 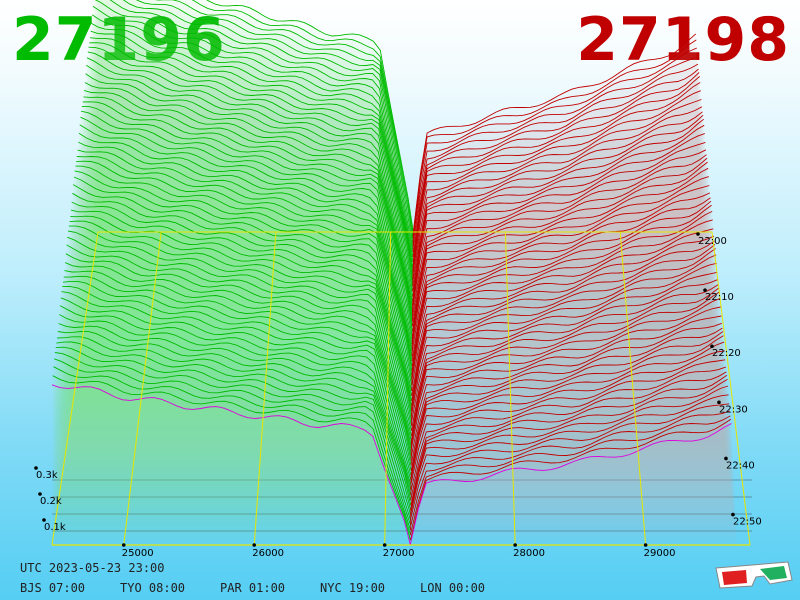 I want to click on depth-tick-dot, so click(x=36, y=468).